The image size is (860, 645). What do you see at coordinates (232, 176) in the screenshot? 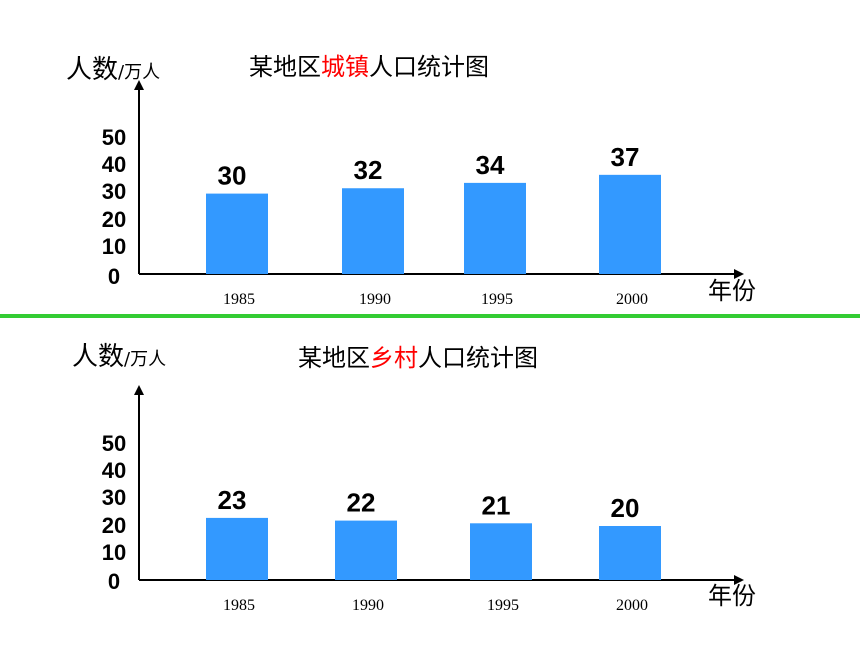
I see `data-label: 30` at bounding box center [232, 176].